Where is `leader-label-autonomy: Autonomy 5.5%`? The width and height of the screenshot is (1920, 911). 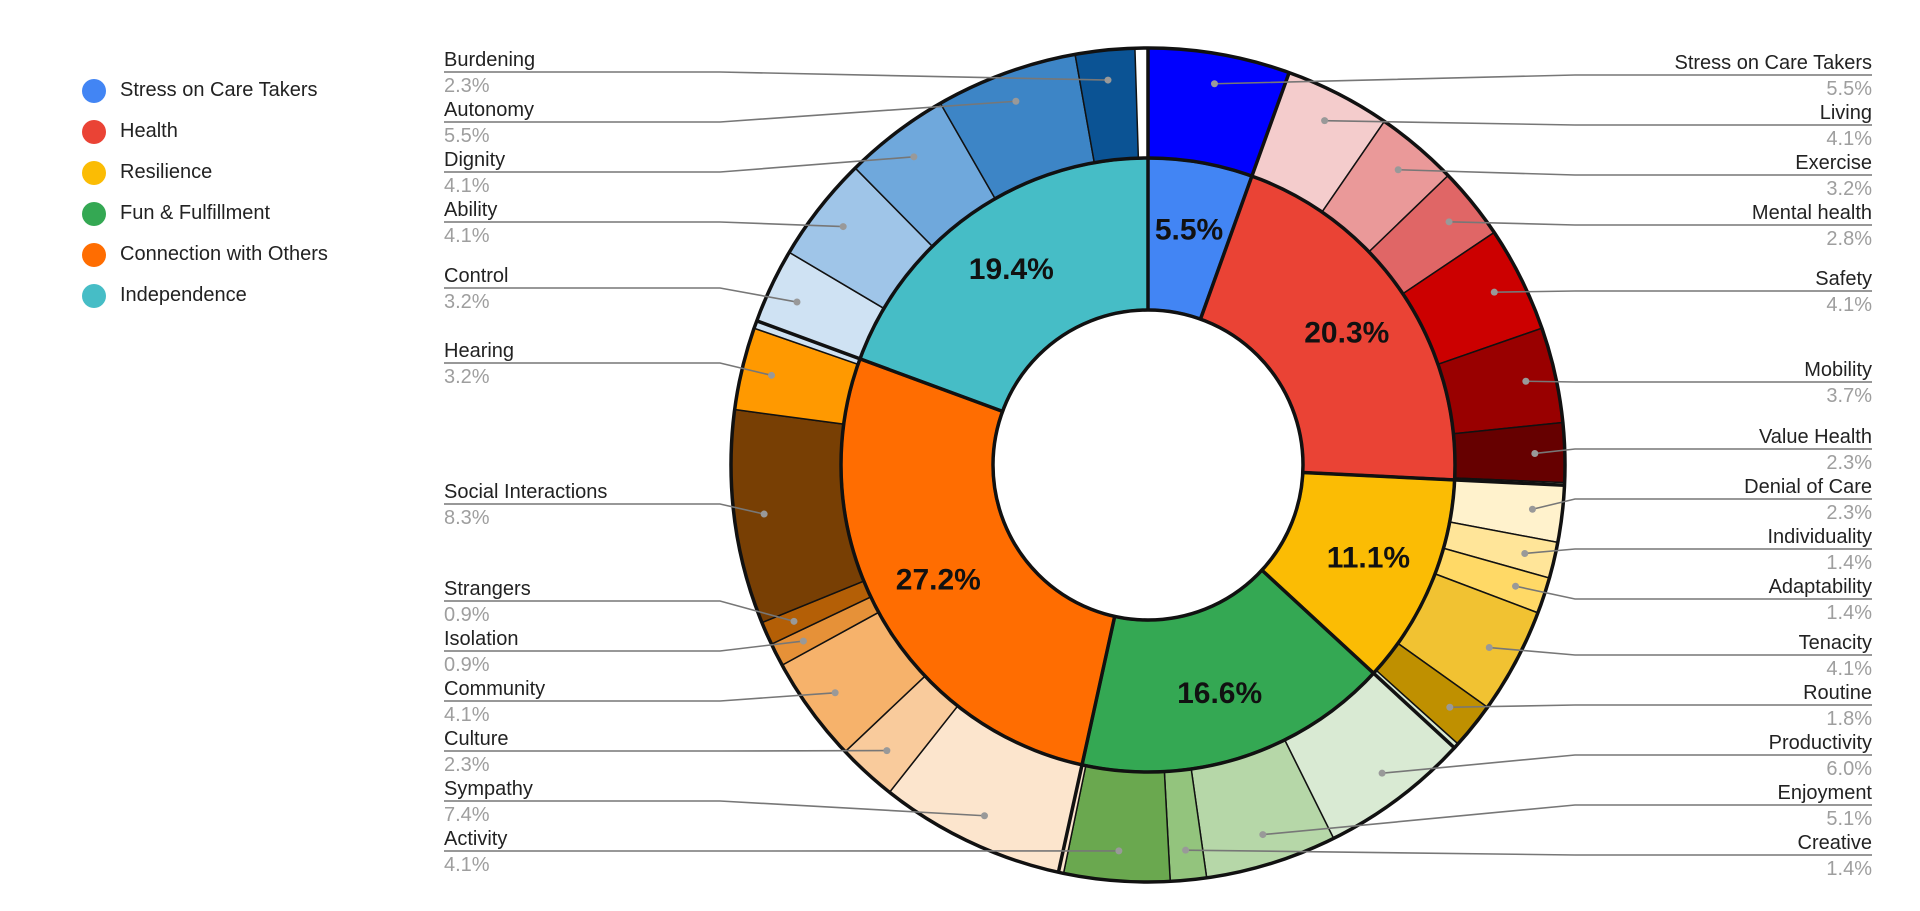
leader-label-autonomy: Autonomy 5.5% is located at coordinates (732, 122).